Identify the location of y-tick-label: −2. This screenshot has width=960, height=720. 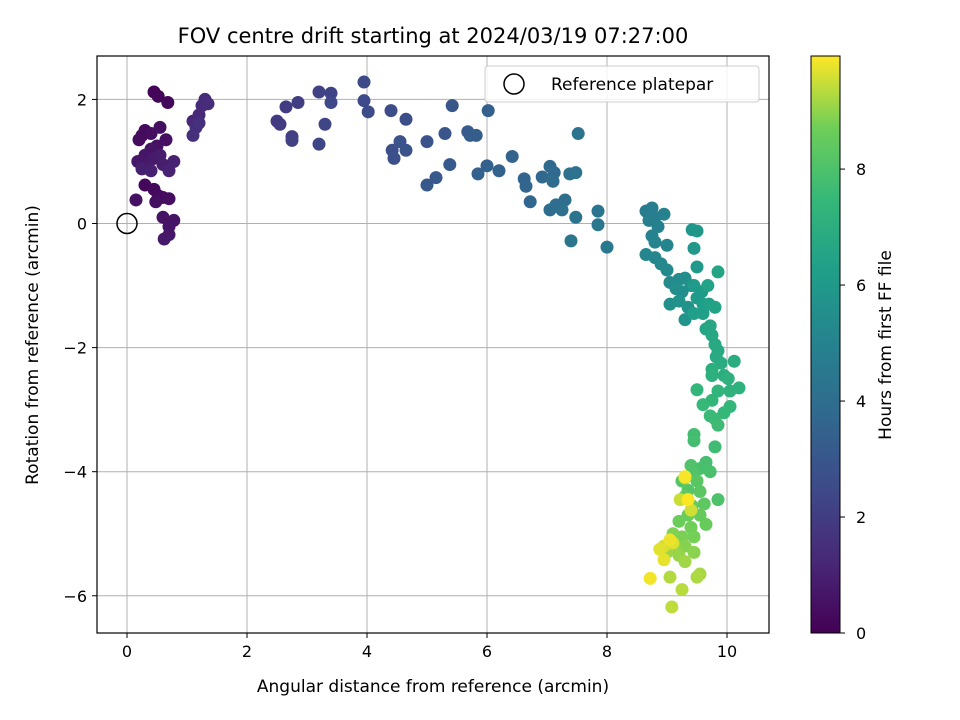
(75, 348).